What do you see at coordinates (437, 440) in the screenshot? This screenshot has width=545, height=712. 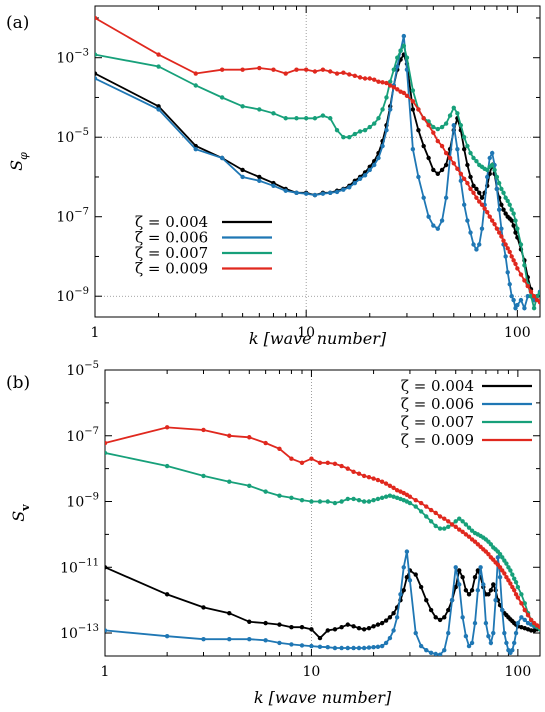 I see `legend-entry-label: ζ = 0.009` at bounding box center [437, 440].